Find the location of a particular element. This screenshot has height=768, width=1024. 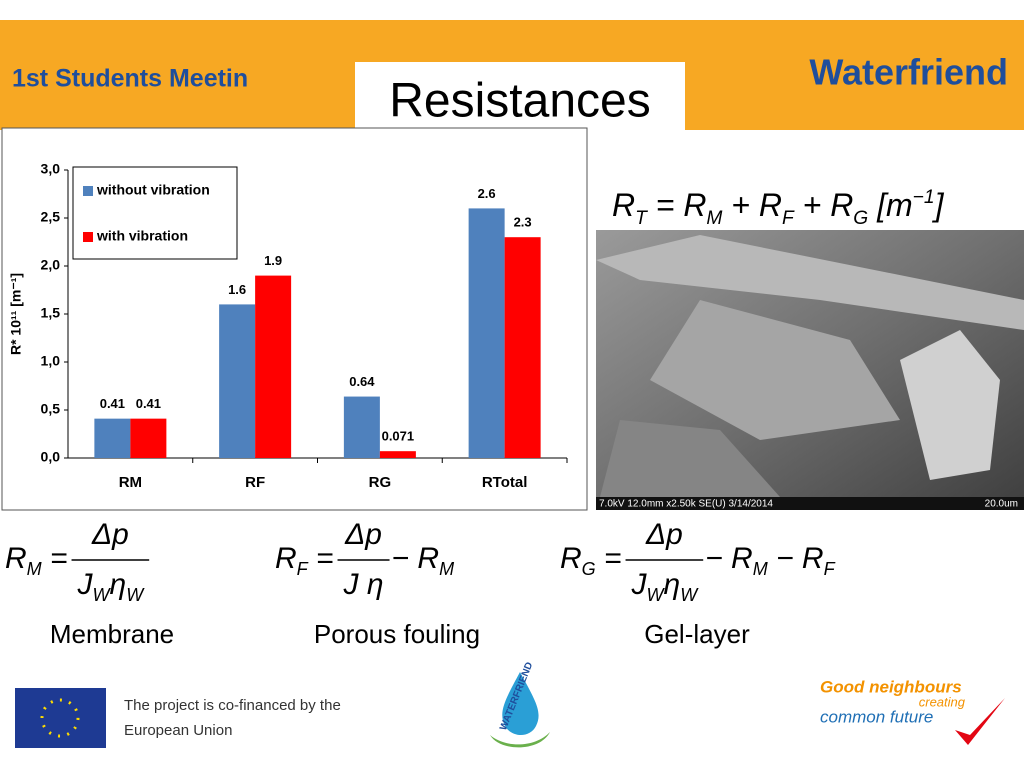

x-tick-label: RTotal is located at coordinates (505, 482).